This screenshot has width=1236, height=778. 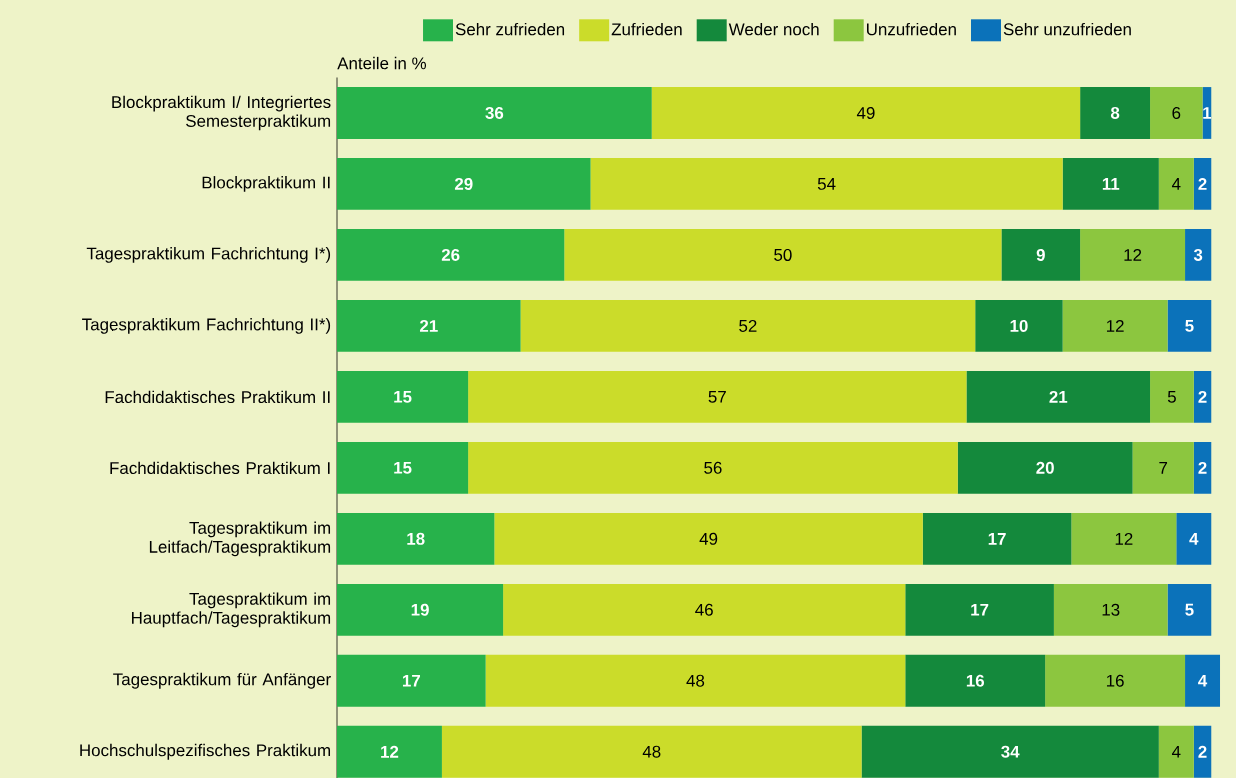 I want to click on y-tick-label: Blockpraktikum II, so click(x=266, y=184).